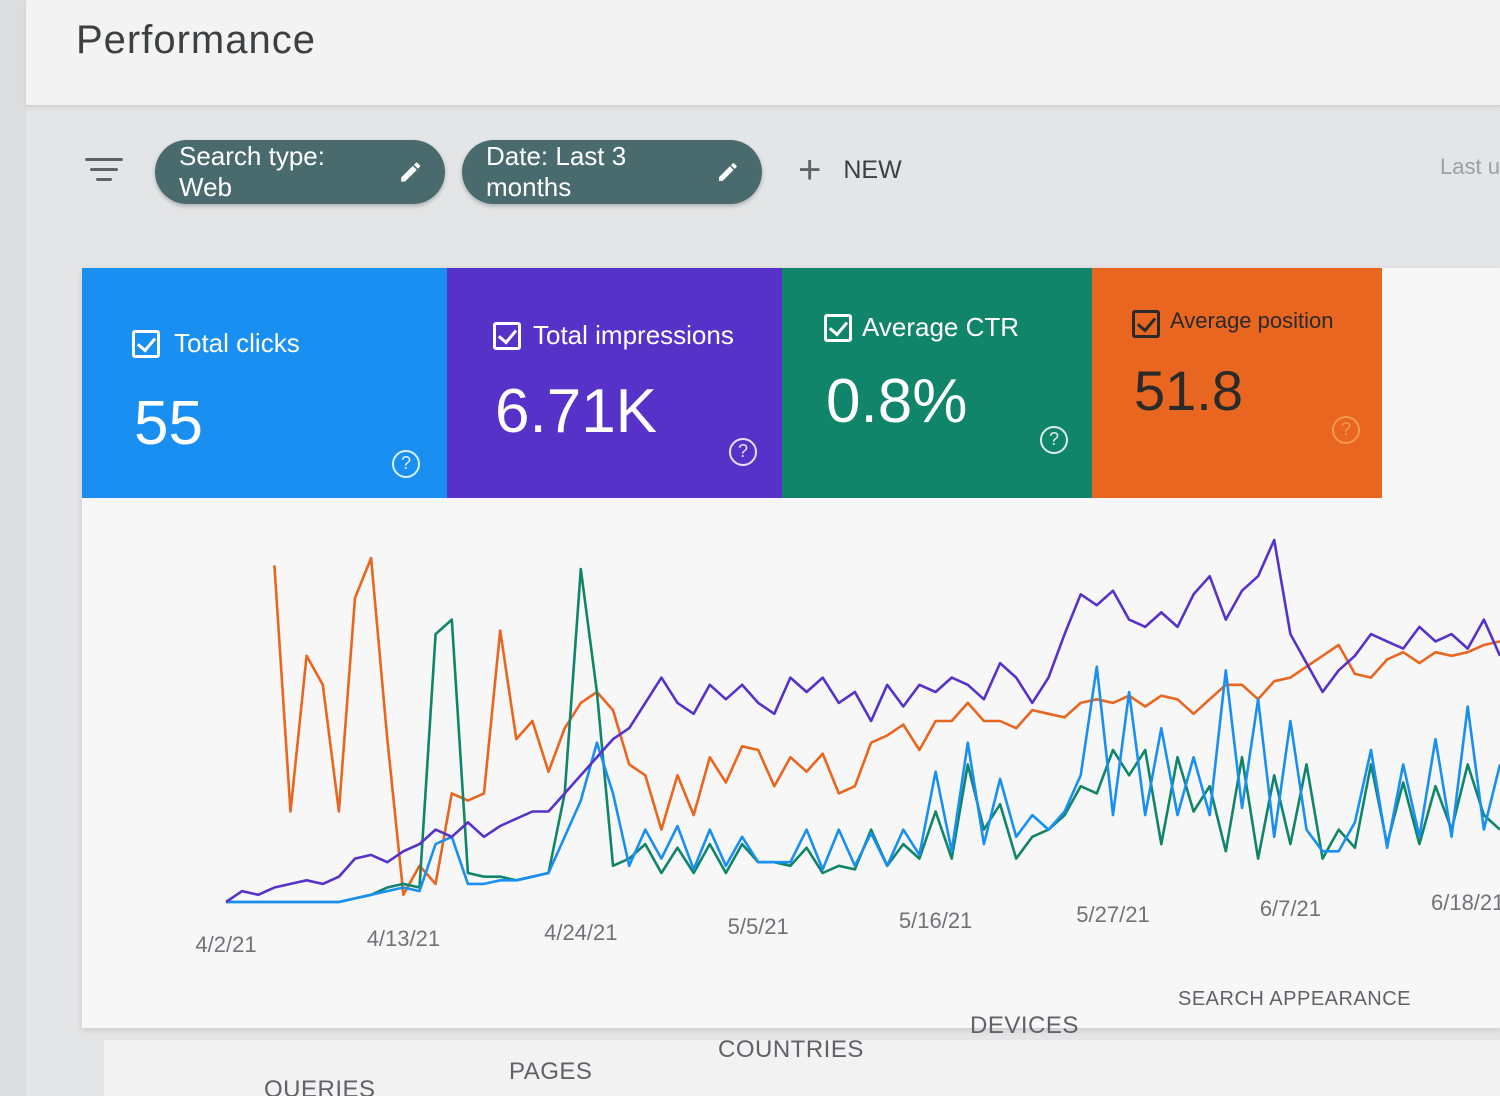 Image resolution: width=1500 pixels, height=1096 pixels. Describe the element at coordinates (403, 938) in the screenshot. I see `x-tick-label: 4/13/21` at that location.